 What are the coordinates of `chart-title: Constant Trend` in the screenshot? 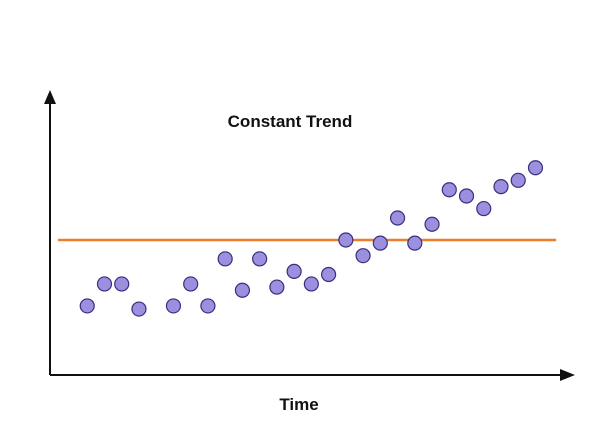 It's located at (290, 121).